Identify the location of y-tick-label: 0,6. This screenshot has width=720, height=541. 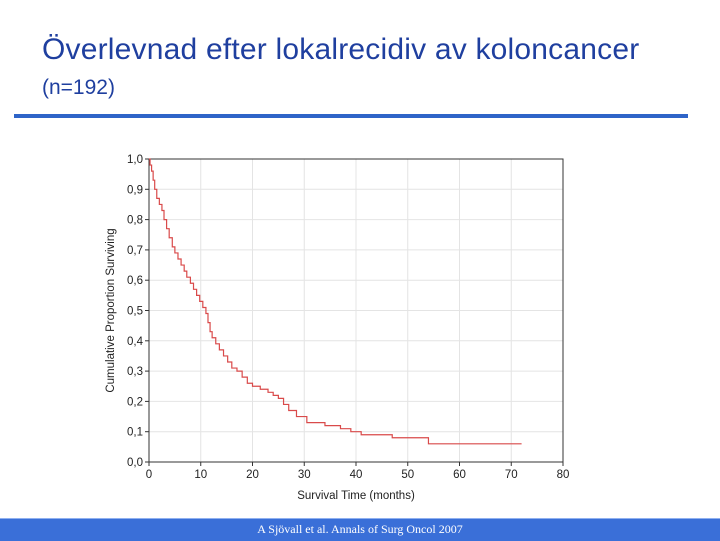
(135, 281).